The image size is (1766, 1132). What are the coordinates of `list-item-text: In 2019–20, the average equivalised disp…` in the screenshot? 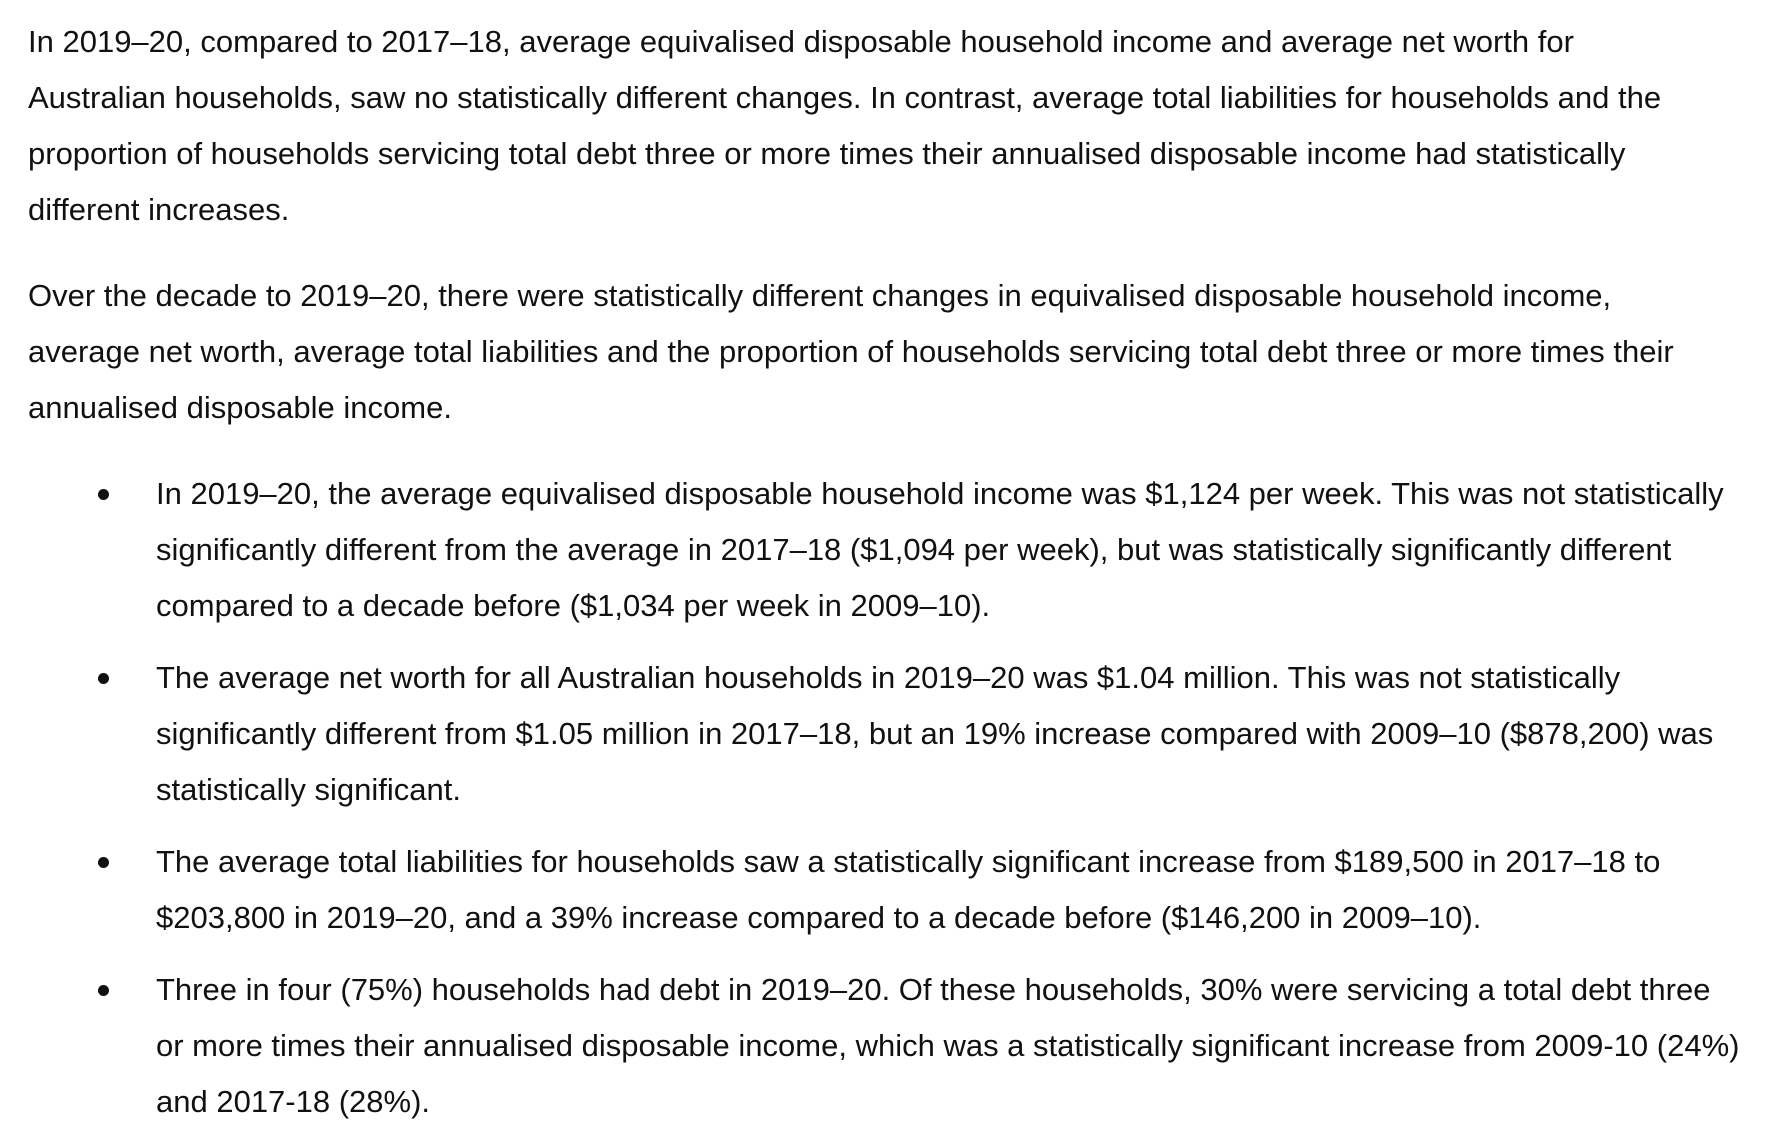 It's located at (940, 549).